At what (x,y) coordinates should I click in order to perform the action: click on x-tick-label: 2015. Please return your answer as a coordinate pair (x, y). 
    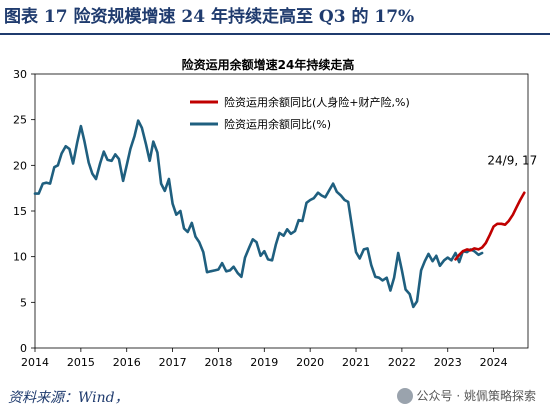
    Looking at the image, I should click on (81, 362).